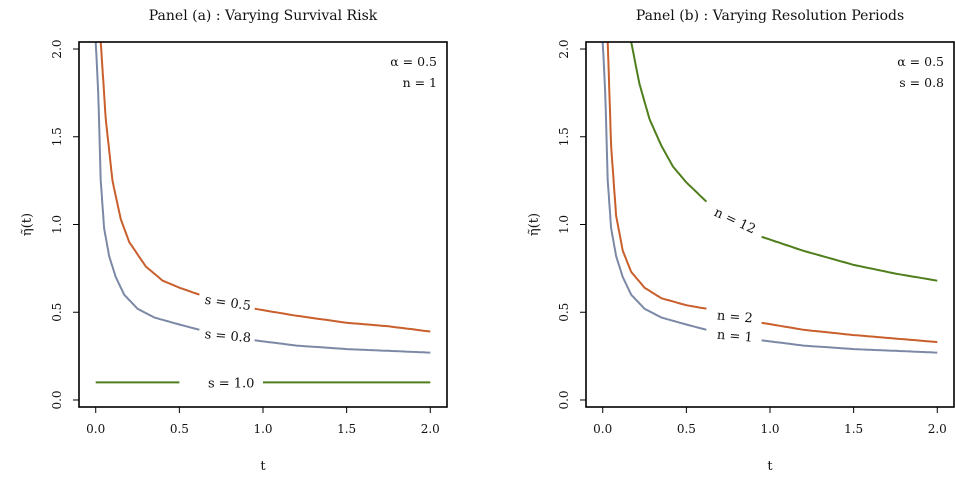 This screenshot has width=955, height=479. Describe the element at coordinates (231, 383) in the screenshot. I see `curve-label: s = 1.0` at that location.